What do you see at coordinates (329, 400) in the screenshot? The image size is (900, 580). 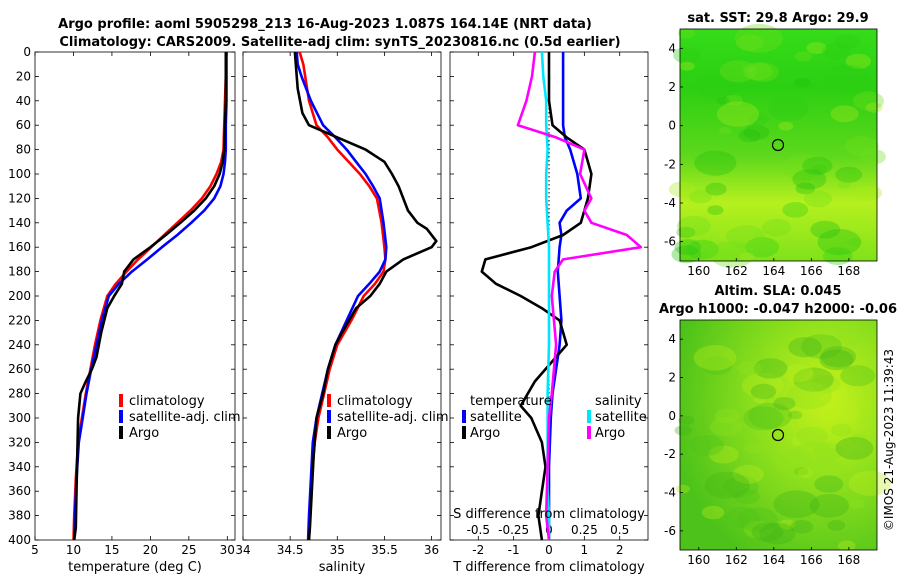 I see `legend-climatology-swatch` at bounding box center [329, 400].